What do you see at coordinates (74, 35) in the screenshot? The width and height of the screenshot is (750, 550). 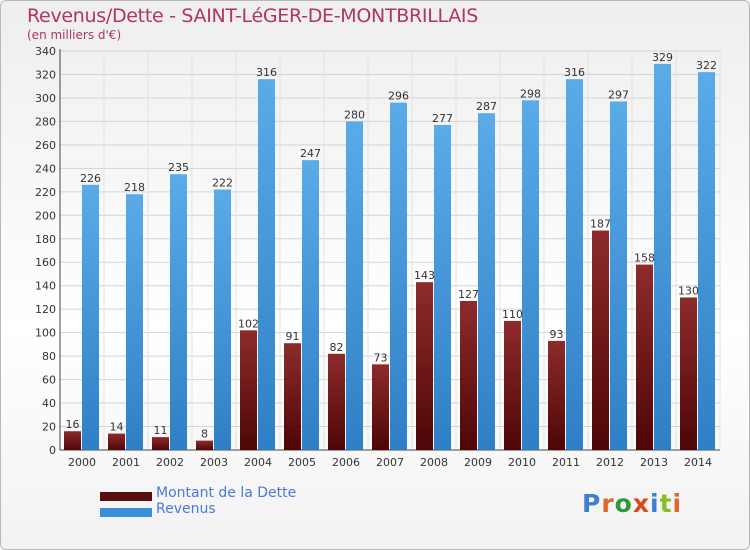 I see `chart-subtitle: (en milliers d'€)` at bounding box center [74, 35].